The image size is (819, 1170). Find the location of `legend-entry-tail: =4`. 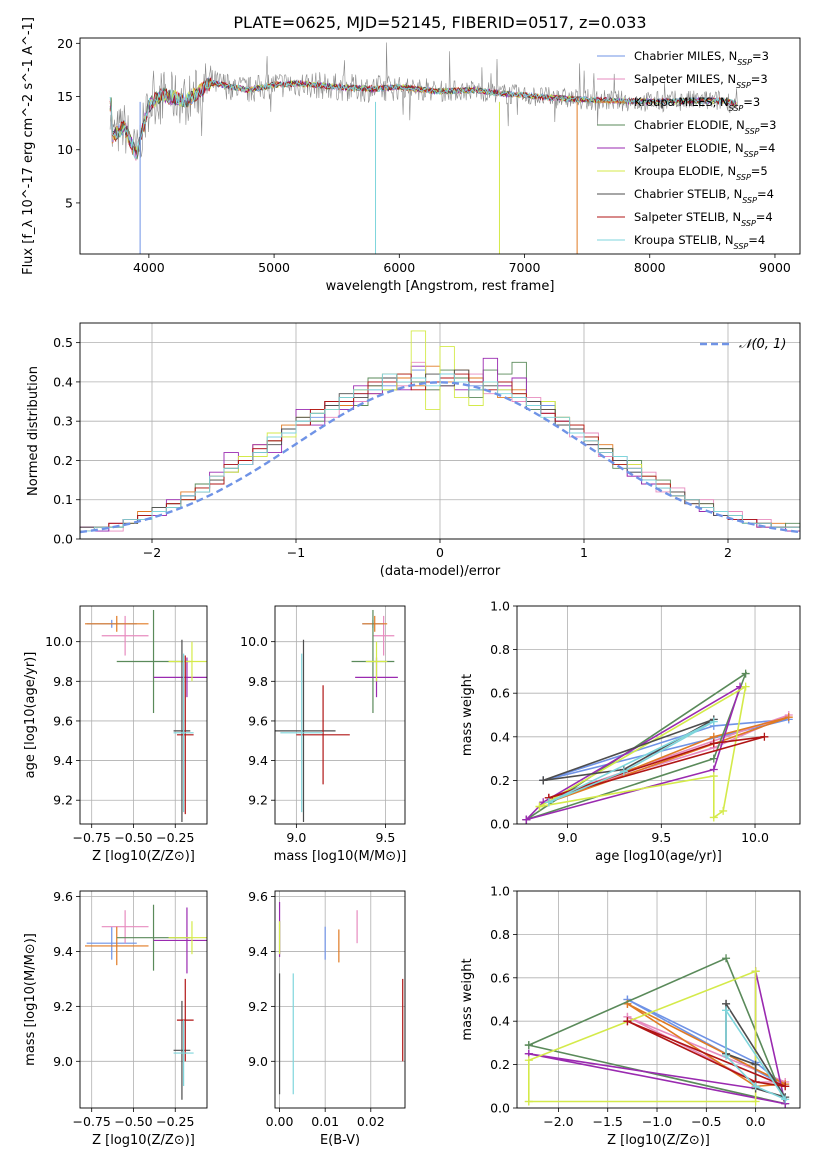

legend-entry-tail: =4 is located at coordinates (765, 194).